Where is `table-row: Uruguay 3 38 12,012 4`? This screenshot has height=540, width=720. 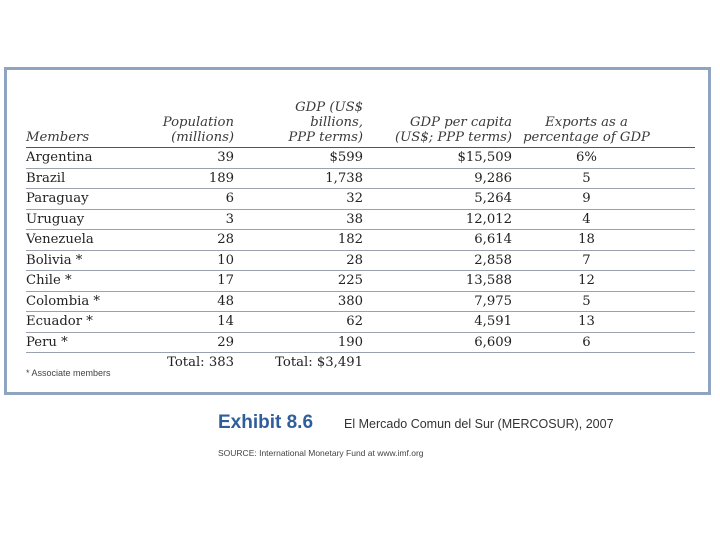
table-row: Uruguay 3 38 12,012 4 is located at coordinates (360, 219).